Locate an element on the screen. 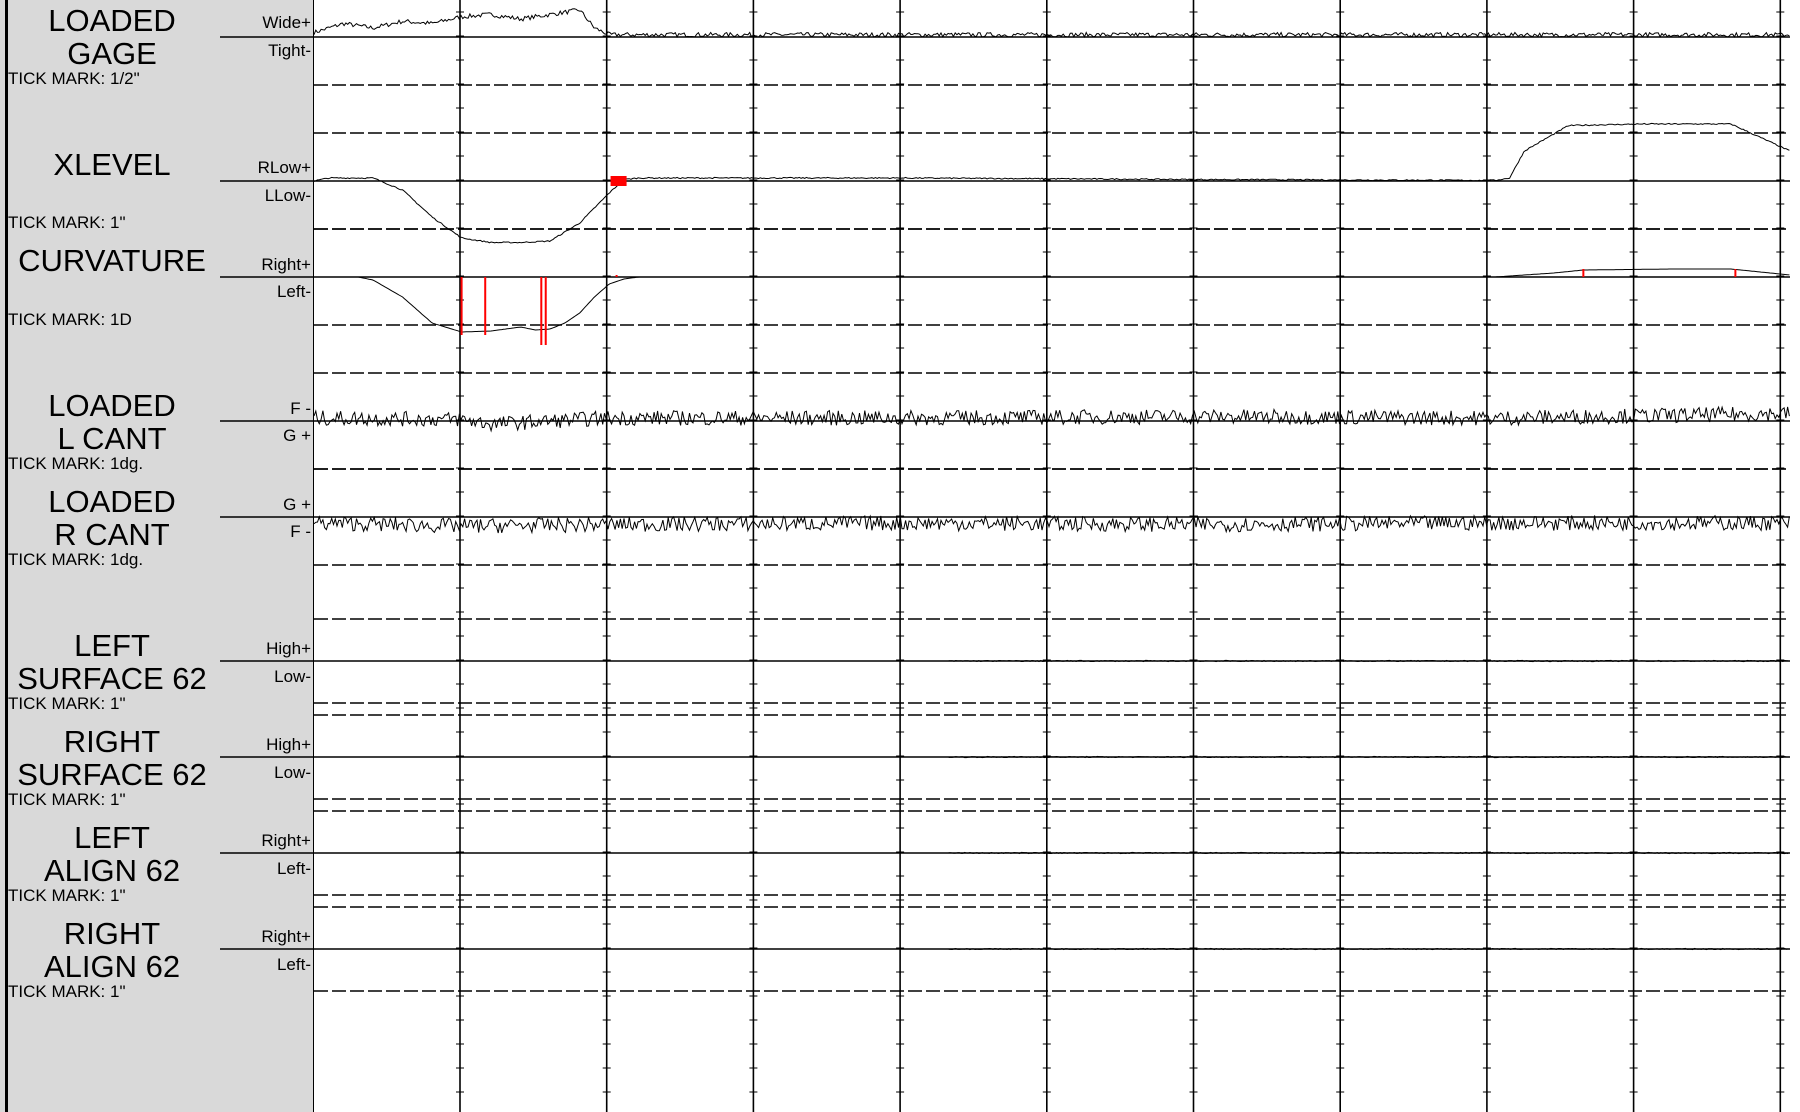 The width and height of the screenshot is (1800, 1112). channel-2-trace is located at coordinates (1052, 300).